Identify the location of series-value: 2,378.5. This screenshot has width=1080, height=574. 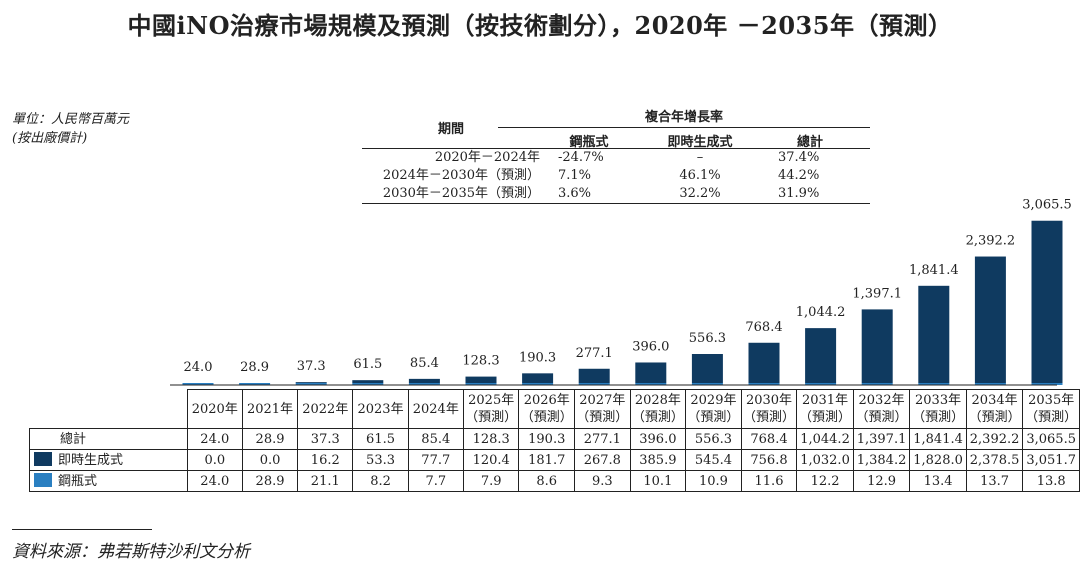
(994, 460).